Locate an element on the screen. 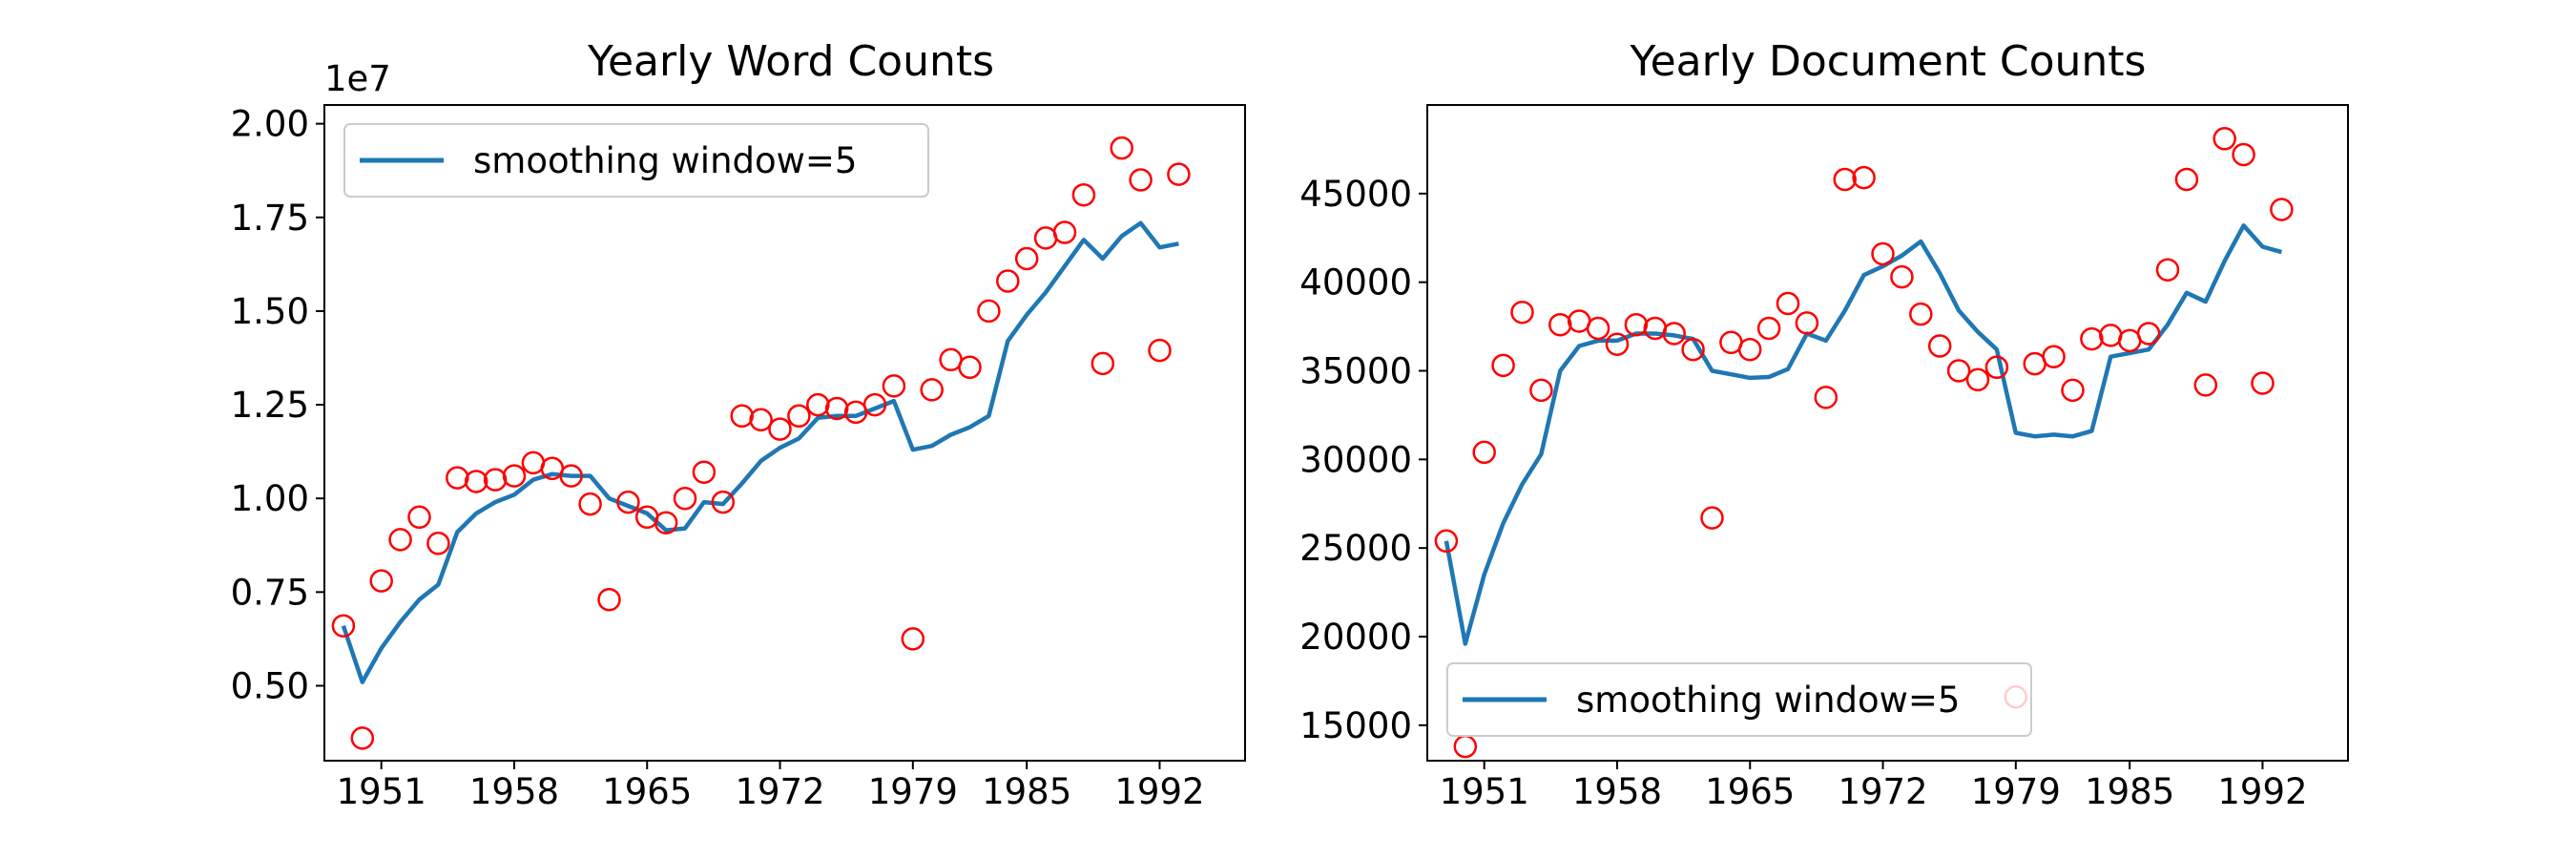 This screenshot has height=859, width=2576. y-tick-label: 1.25 is located at coordinates (270, 405).